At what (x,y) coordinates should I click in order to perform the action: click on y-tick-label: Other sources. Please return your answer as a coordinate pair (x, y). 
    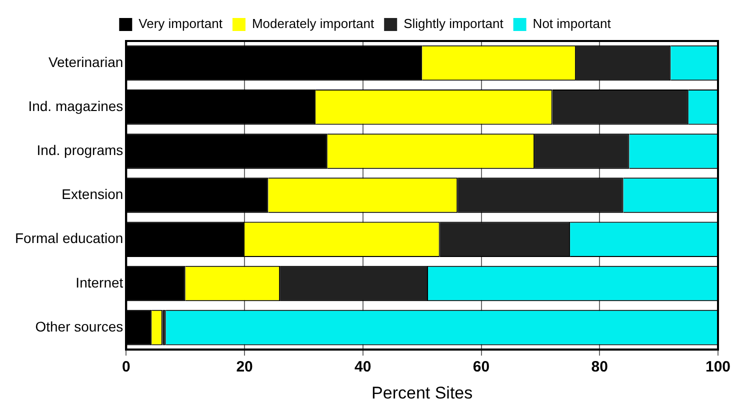
    Looking at the image, I should click on (79, 326).